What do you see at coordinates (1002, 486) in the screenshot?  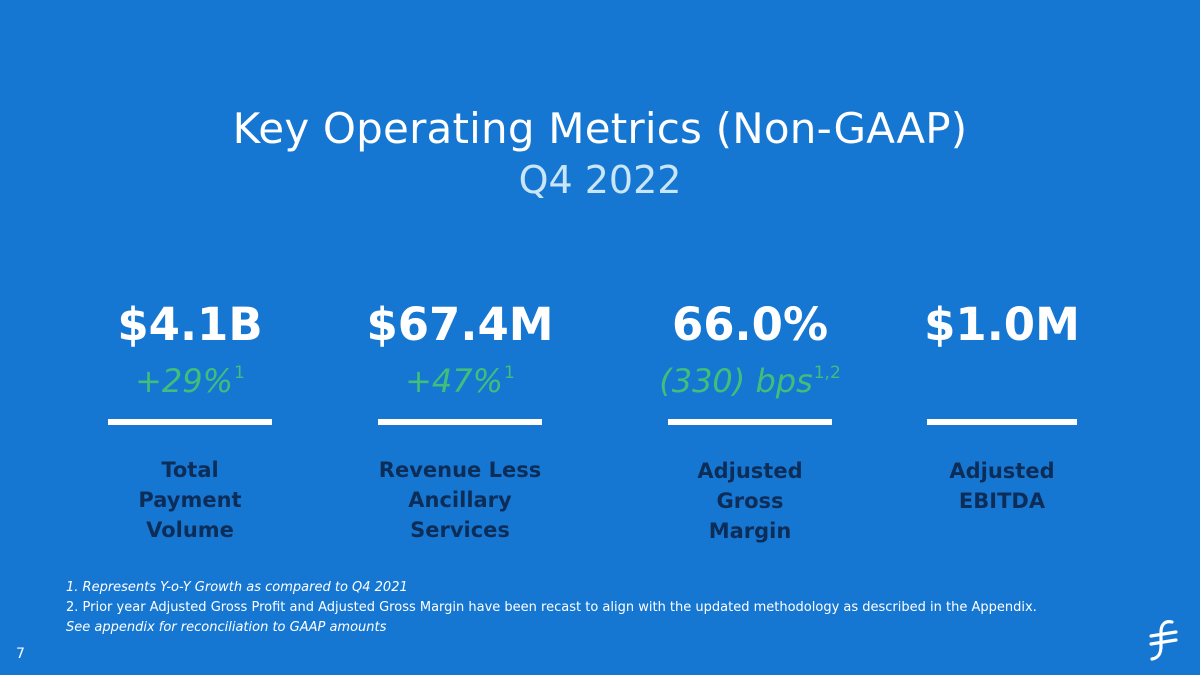 I see `metric-label: Adjusted EBITDA` at bounding box center [1002, 486].